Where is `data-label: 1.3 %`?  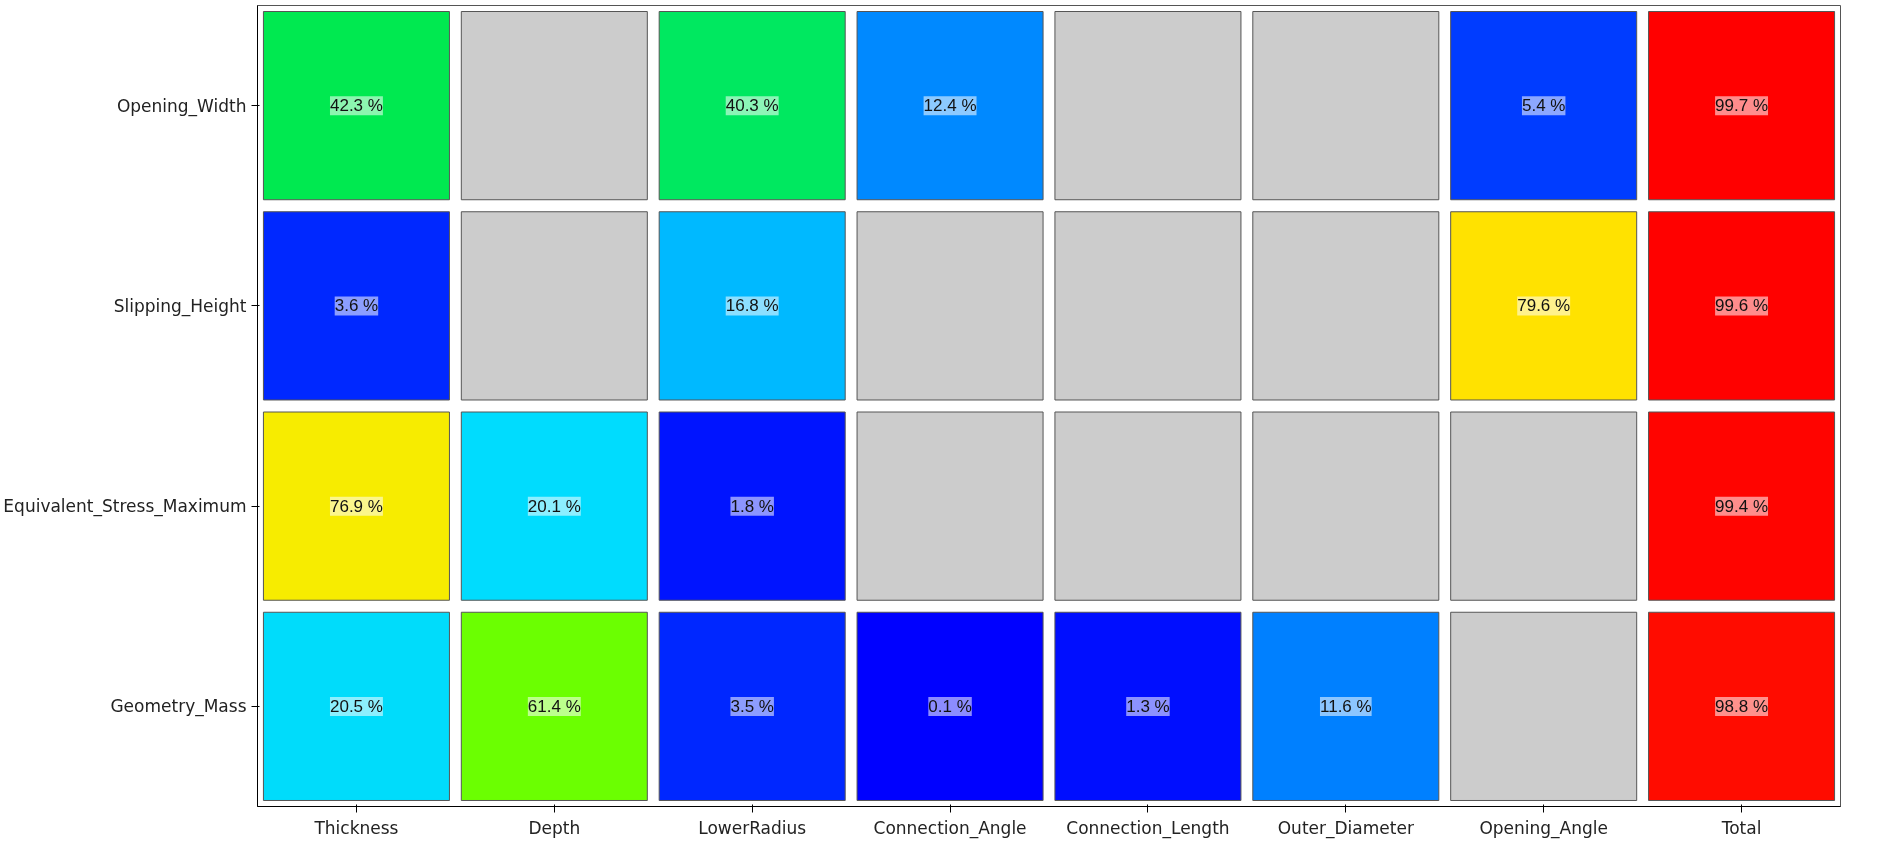
data-label: 1.3 % is located at coordinates (1148, 706).